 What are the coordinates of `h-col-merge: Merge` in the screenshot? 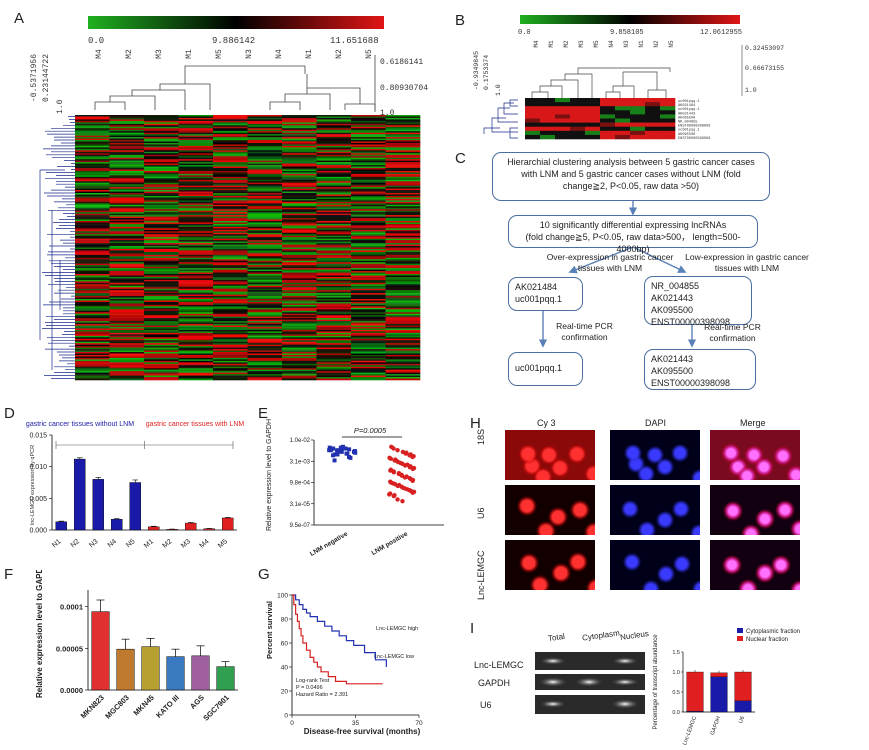 It's located at (753, 423).